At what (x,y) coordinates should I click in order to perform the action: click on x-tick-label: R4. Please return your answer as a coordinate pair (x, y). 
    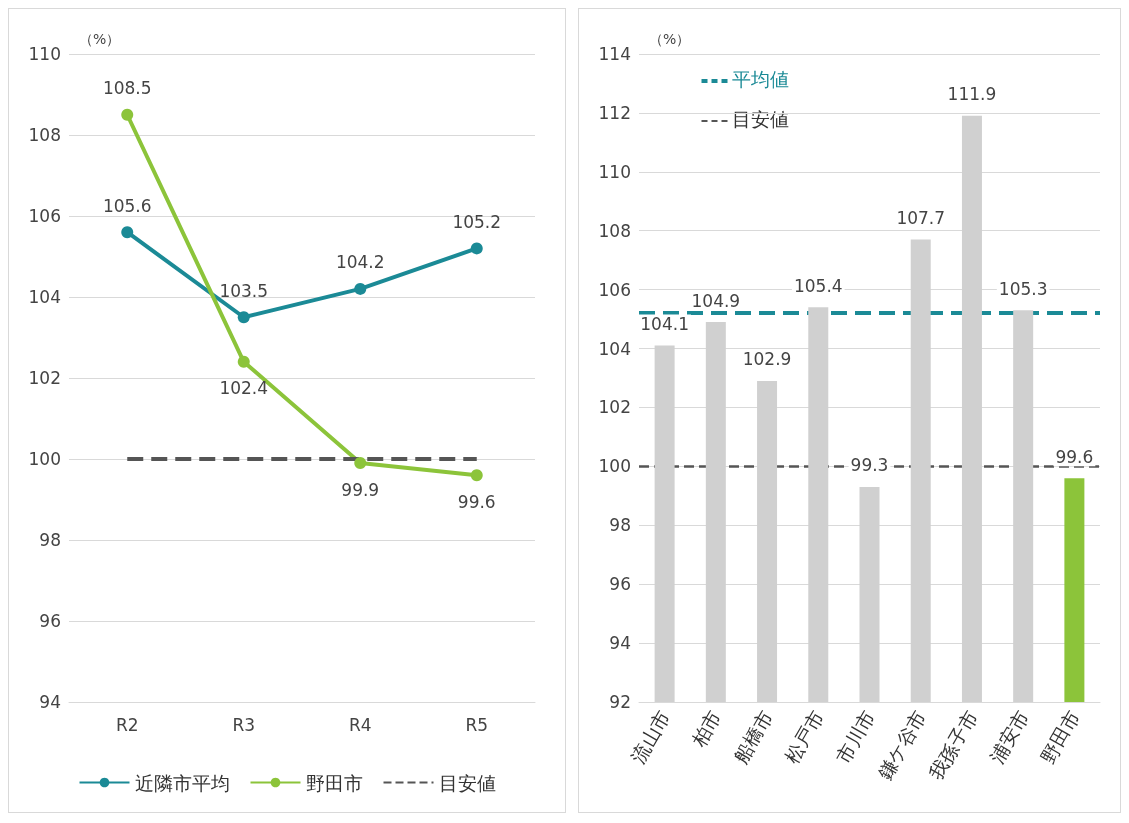
    Looking at the image, I should click on (360, 724).